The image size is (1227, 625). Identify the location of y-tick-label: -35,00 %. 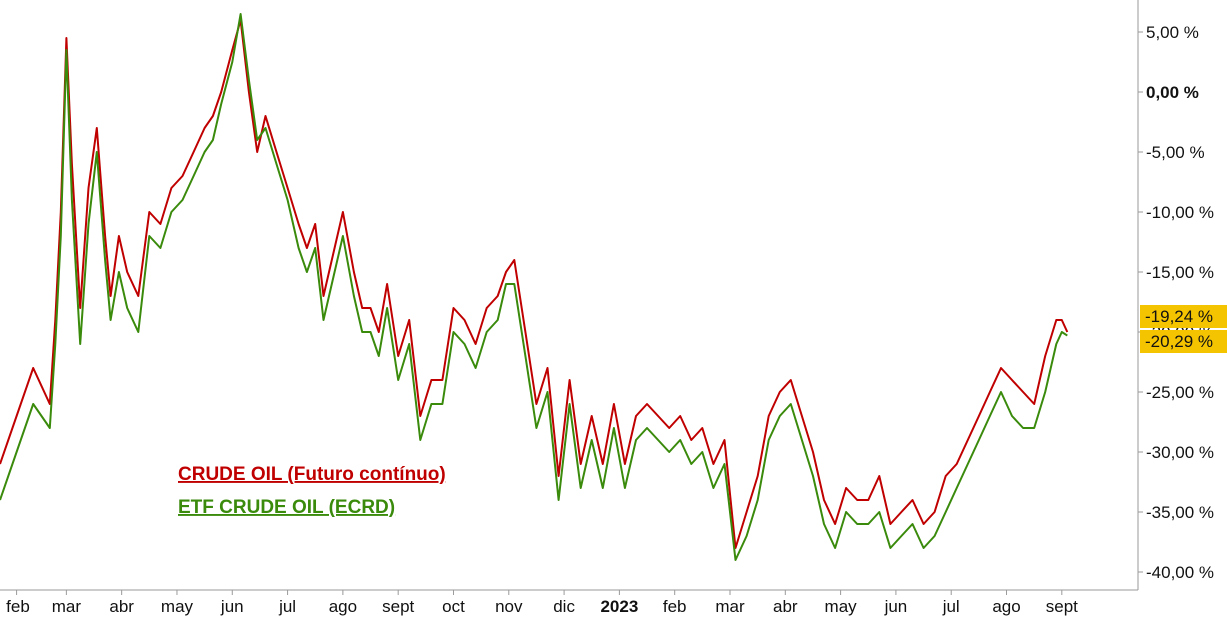
(1180, 512).